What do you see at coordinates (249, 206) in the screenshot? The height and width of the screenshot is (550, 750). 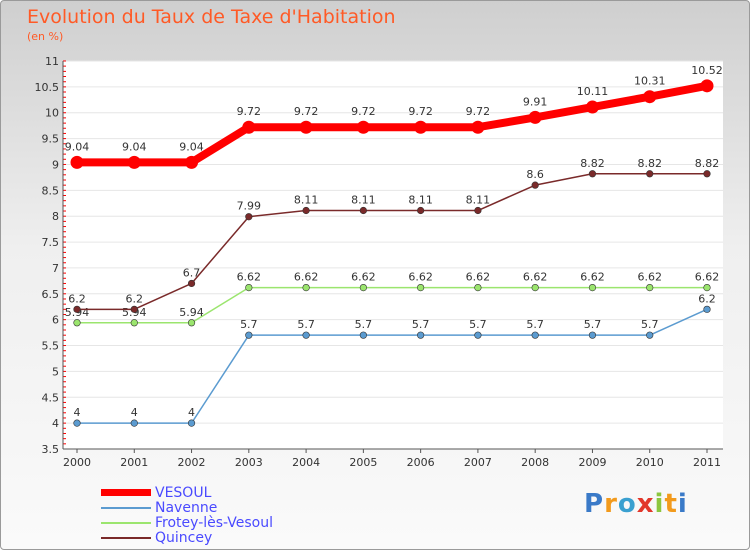 I see `data-label: 7.99` at bounding box center [249, 206].